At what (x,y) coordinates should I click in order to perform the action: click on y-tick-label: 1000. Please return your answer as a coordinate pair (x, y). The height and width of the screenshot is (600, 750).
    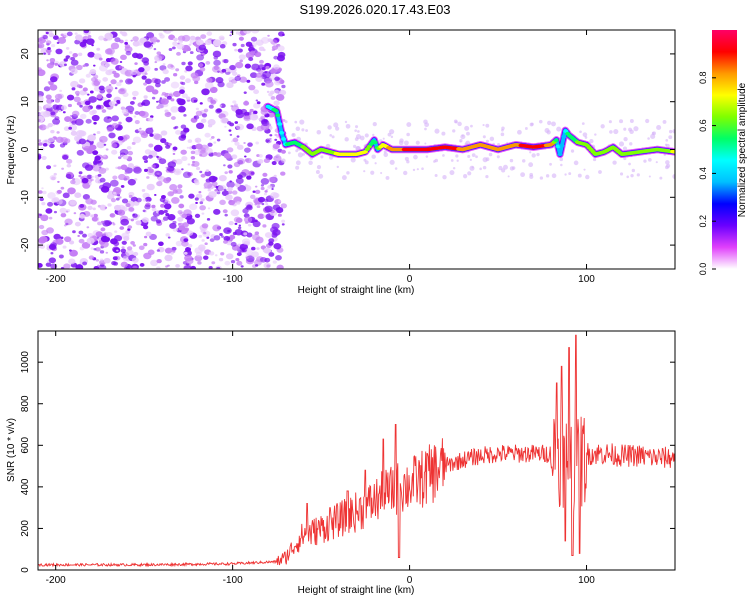
    Looking at the image, I should click on (25, 362).